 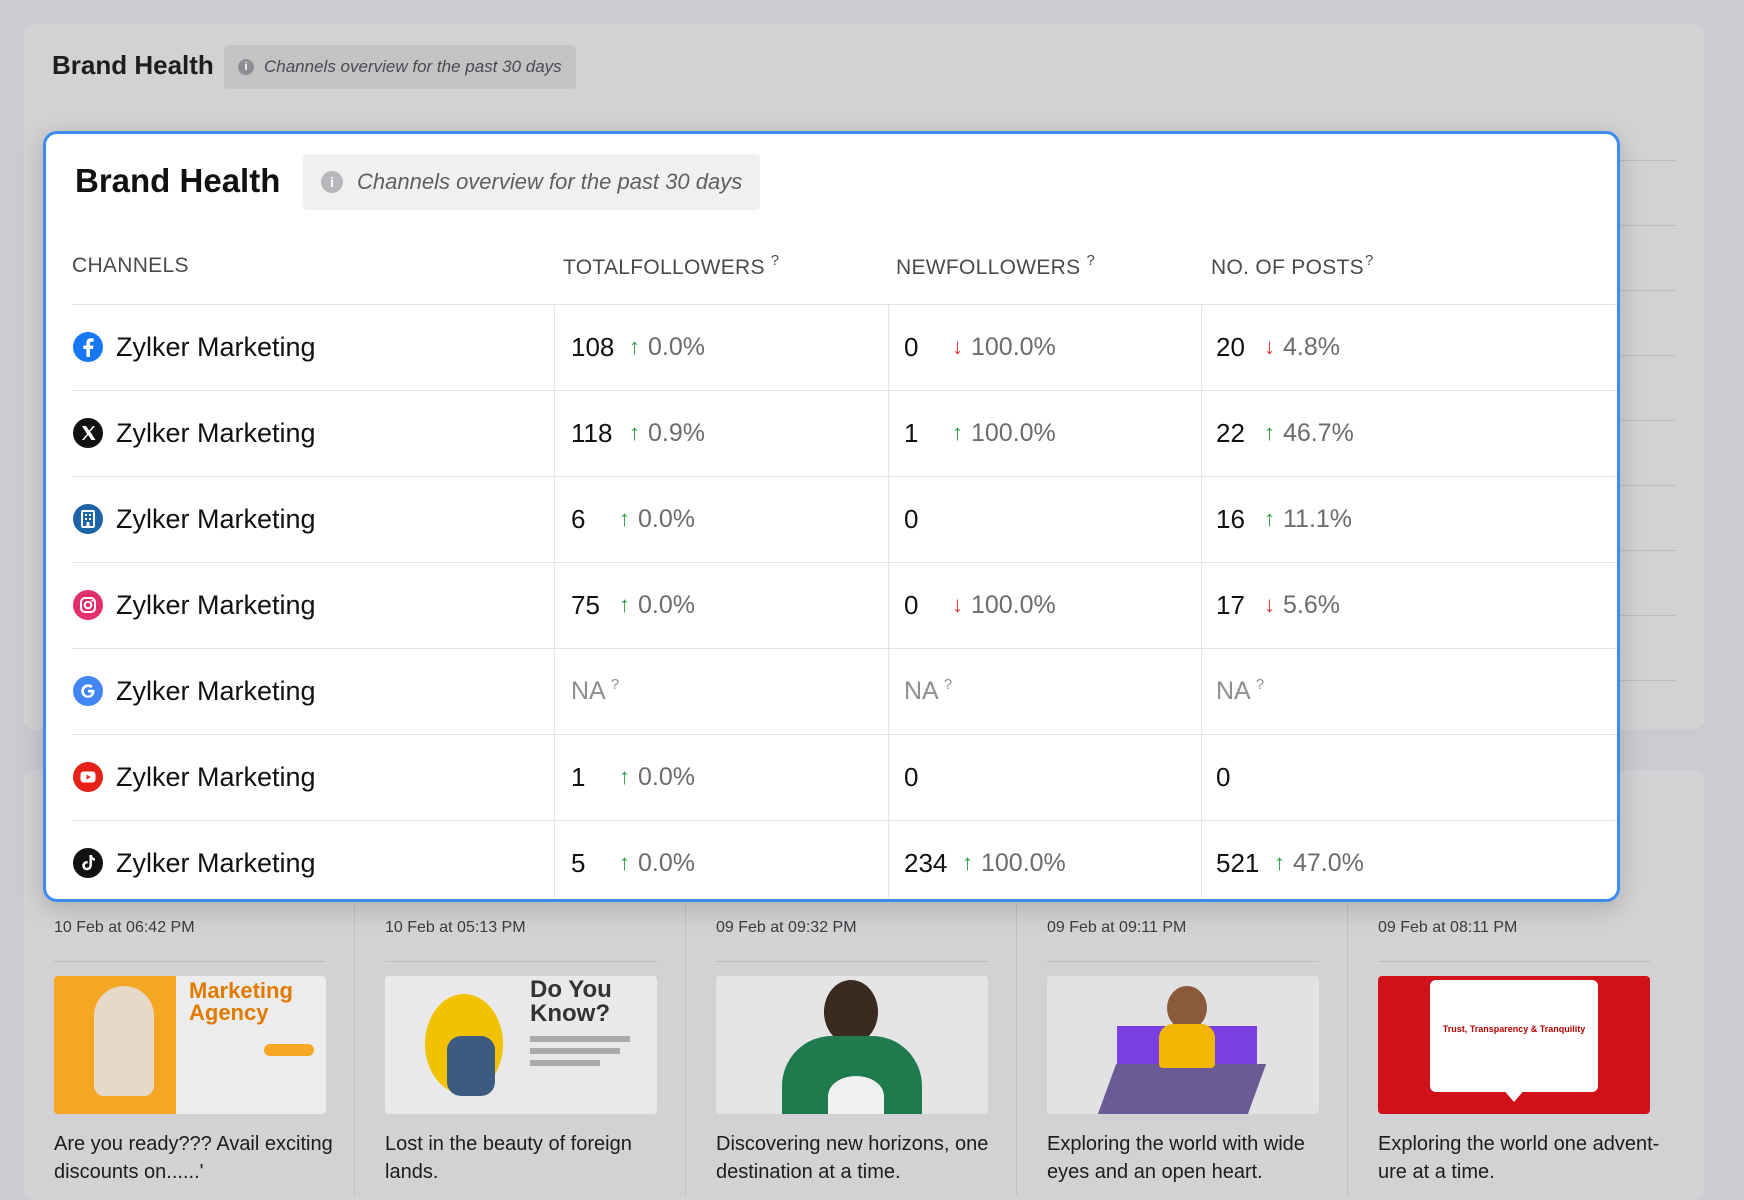 I want to click on row-divider, so click(x=844, y=734).